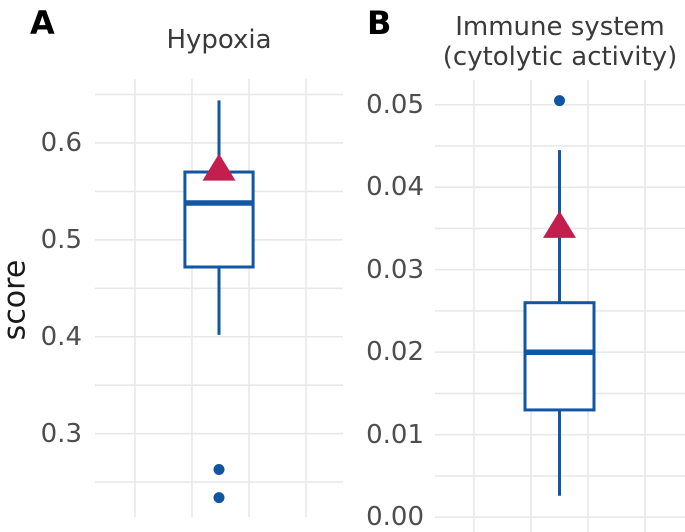  I want to click on panel-label-a: A, so click(42, 23).